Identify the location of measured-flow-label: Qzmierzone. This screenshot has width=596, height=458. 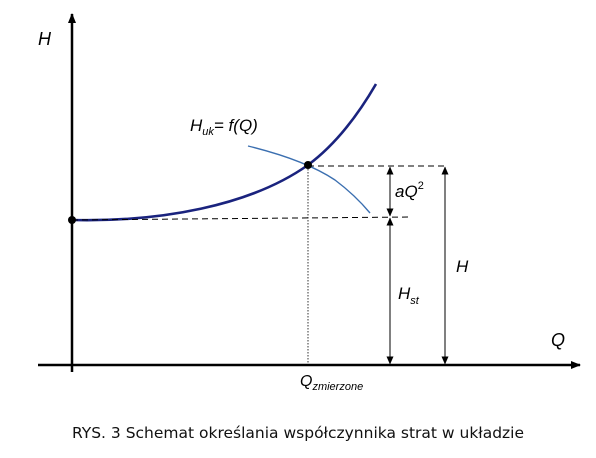
(331, 383).